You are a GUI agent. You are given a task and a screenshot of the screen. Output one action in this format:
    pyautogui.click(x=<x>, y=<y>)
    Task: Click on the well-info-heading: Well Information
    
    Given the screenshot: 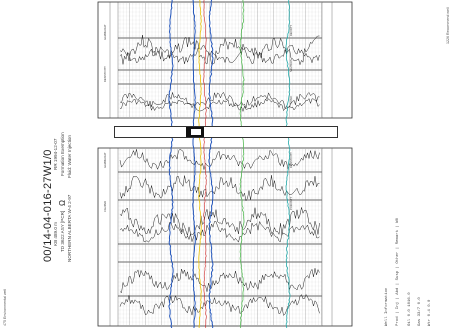 What is the action you would take?
    pyautogui.click(x=387, y=306)
    